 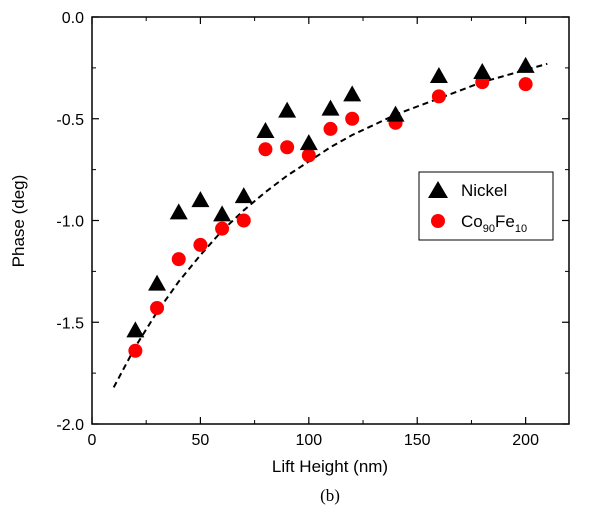 What do you see at coordinates (70, 222) in the screenshot?
I see `y-tick-label: -1.0` at bounding box center [70, 222].